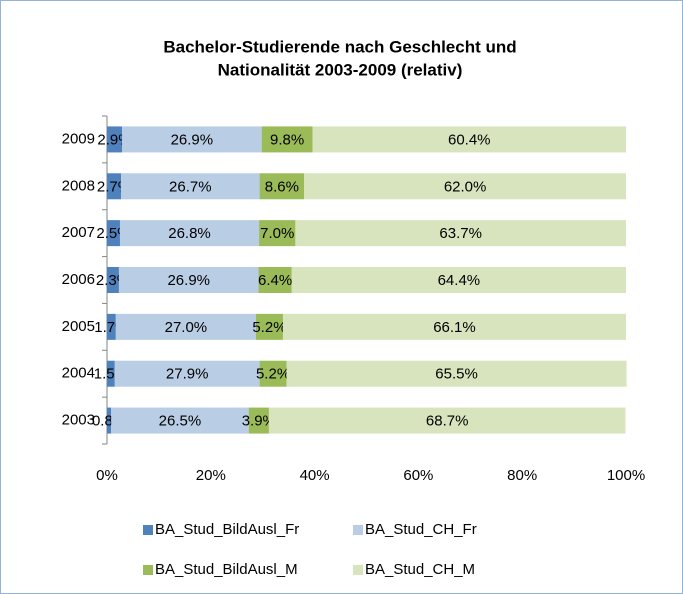 Image resolution: width=683 pixels, height=594 pixels. Describe the element at coordinates (78, 185) in the screenshot. I see `y-tick-label: 2008` at that location.